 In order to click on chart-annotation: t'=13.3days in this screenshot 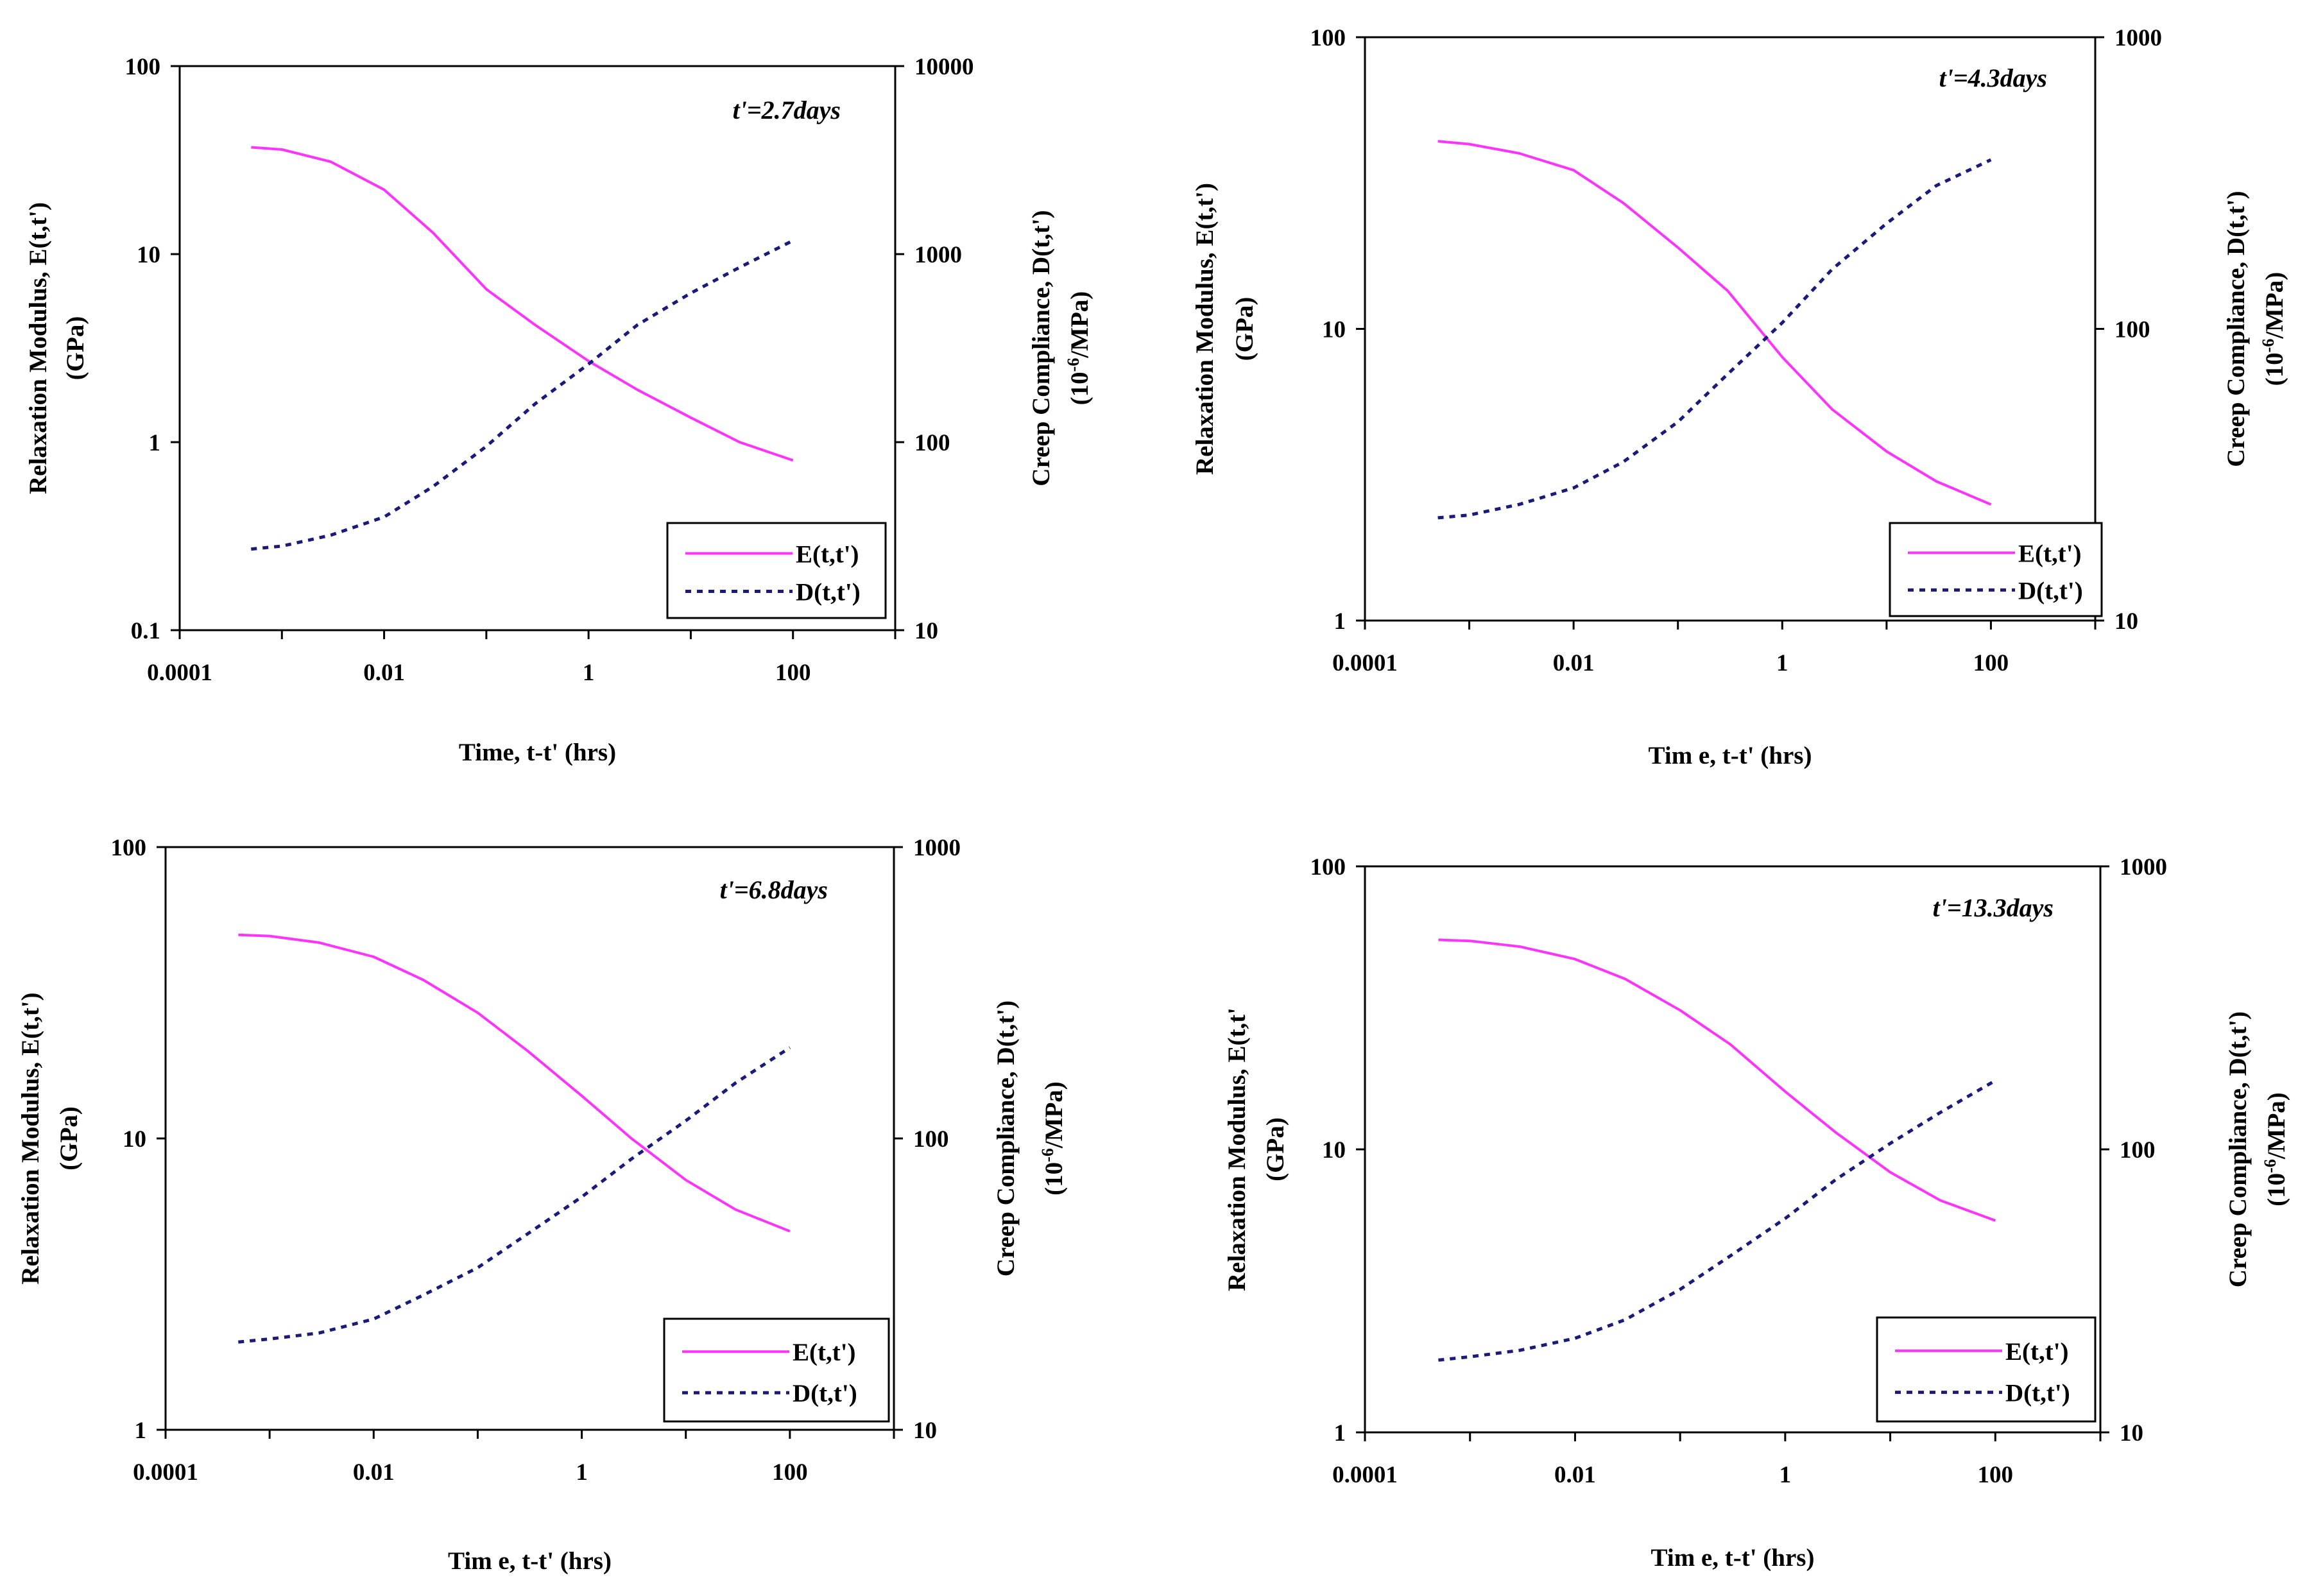, I will do `click(1993, 908)`.